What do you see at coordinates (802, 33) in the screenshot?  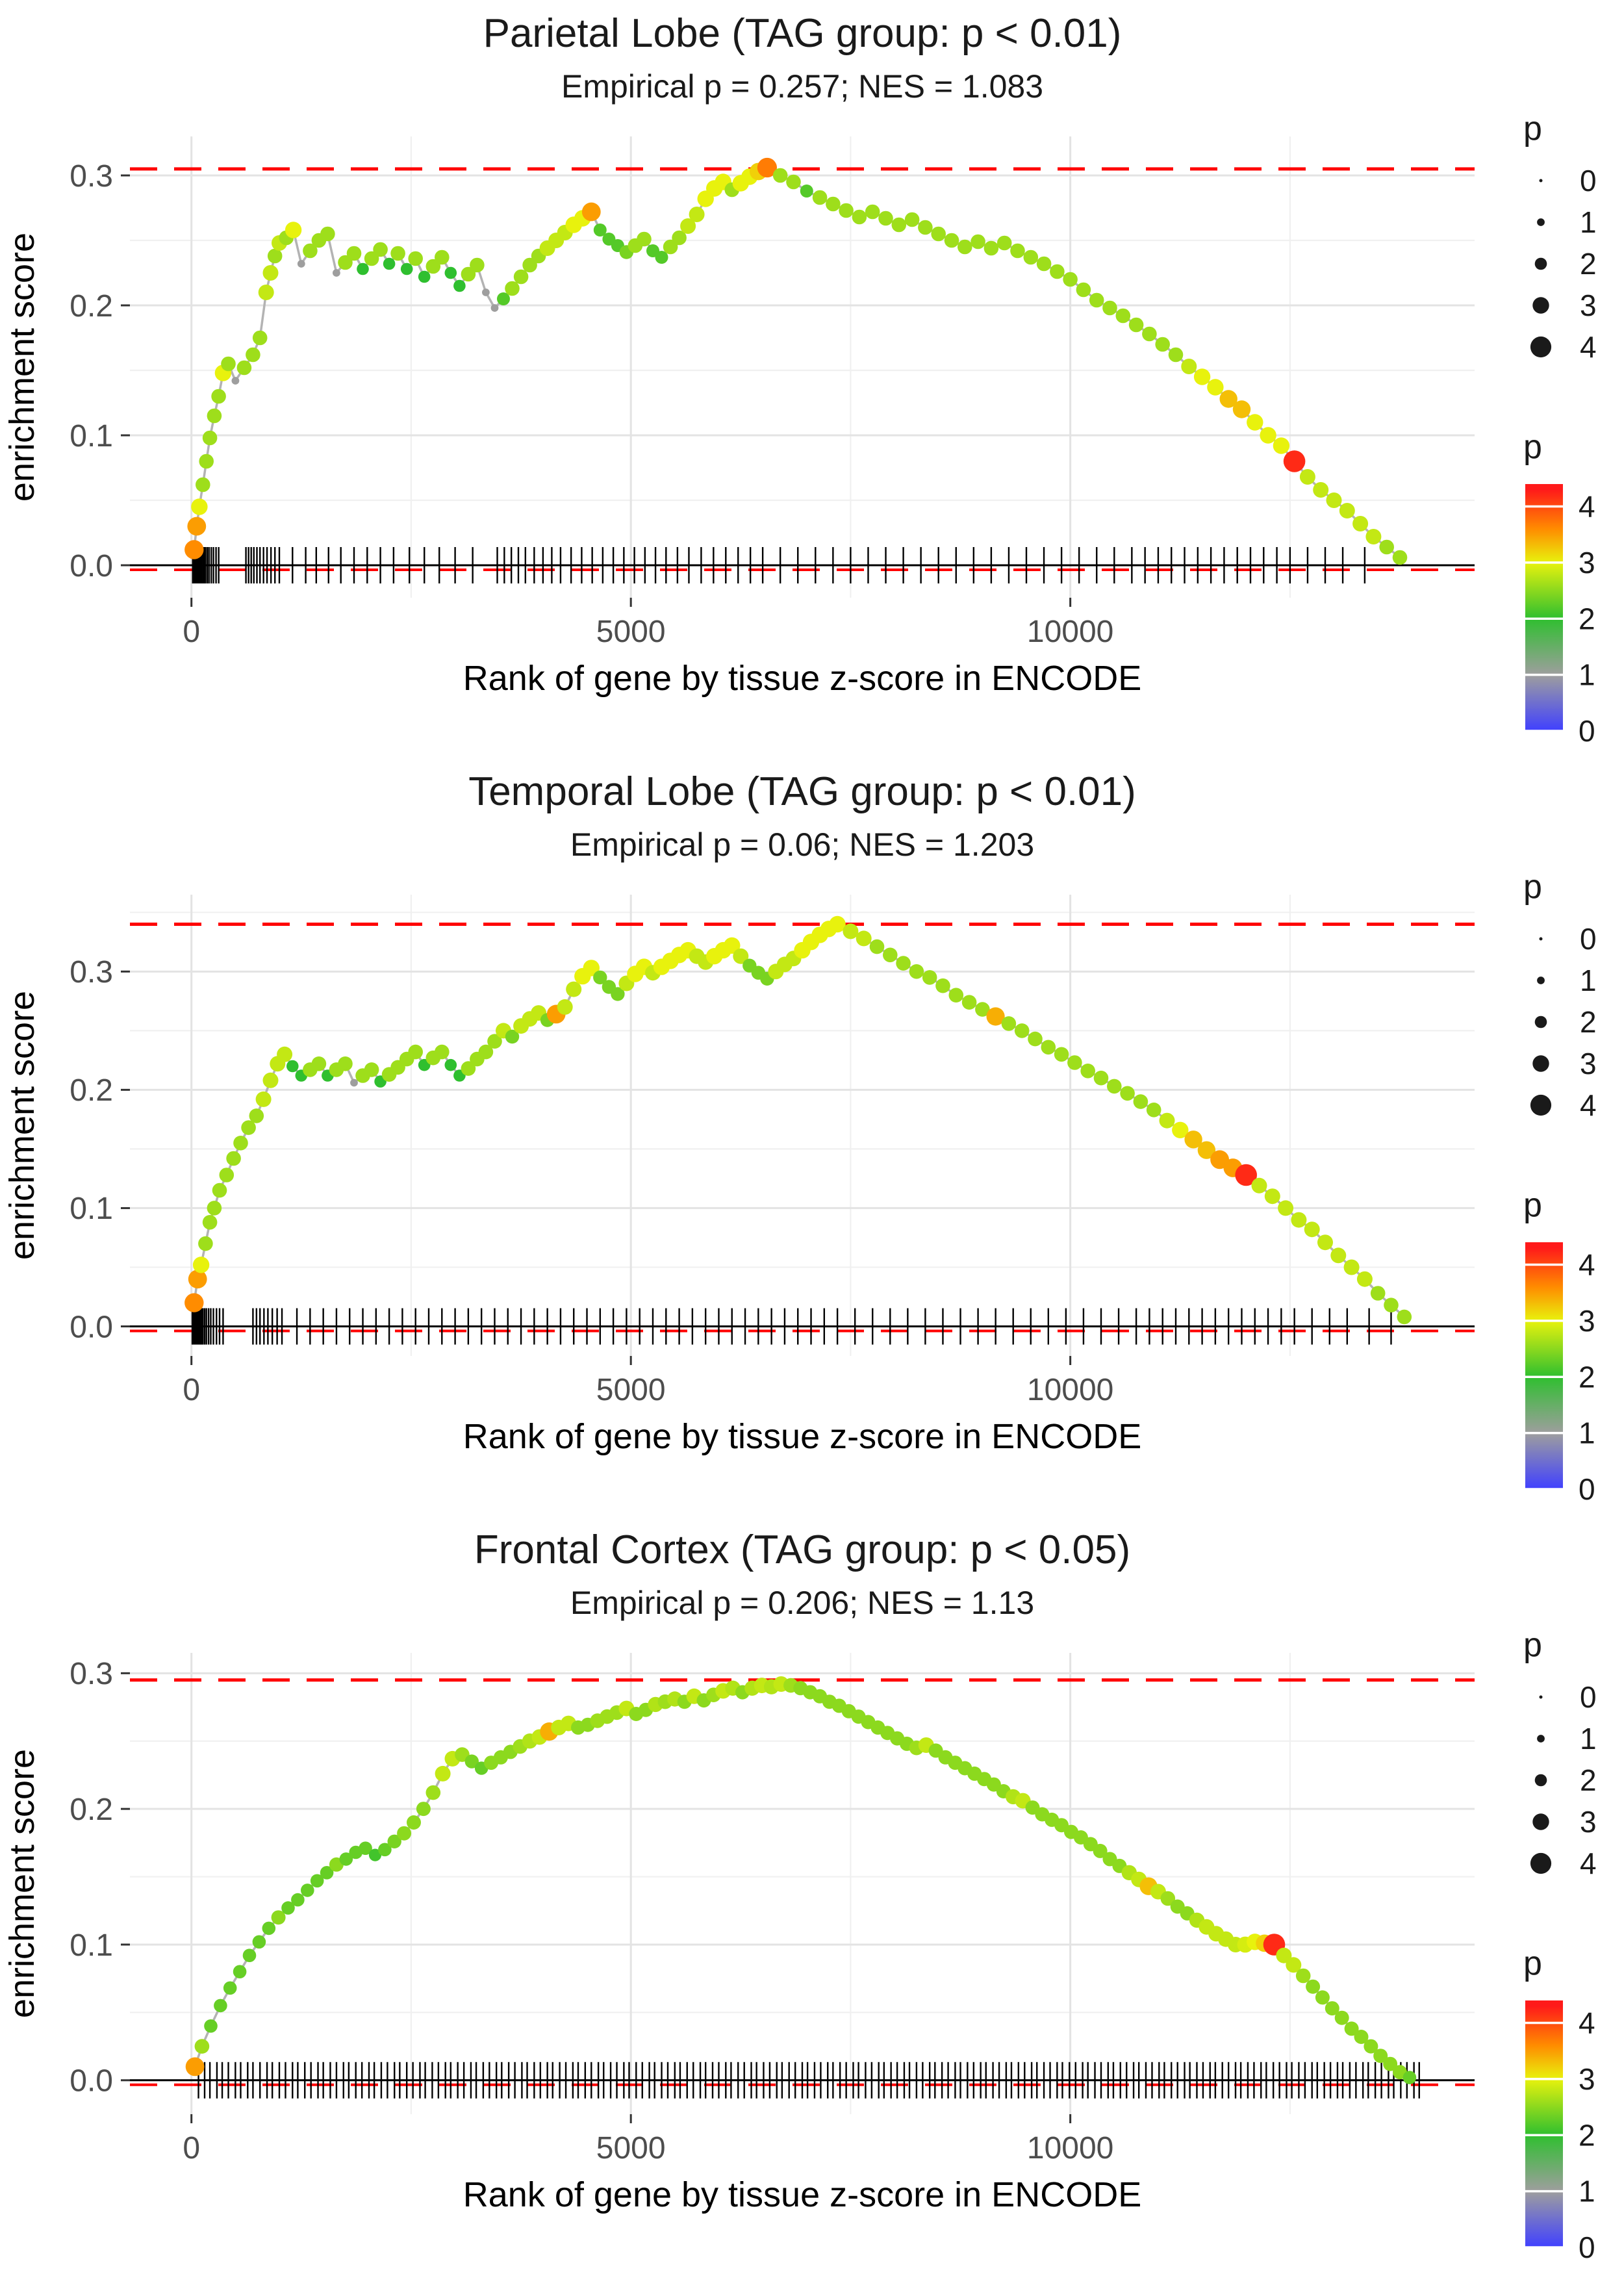 I see `panel-title: Parietal Lobe (TAG group: p < 0.01)` at bounding box center [802, 33].